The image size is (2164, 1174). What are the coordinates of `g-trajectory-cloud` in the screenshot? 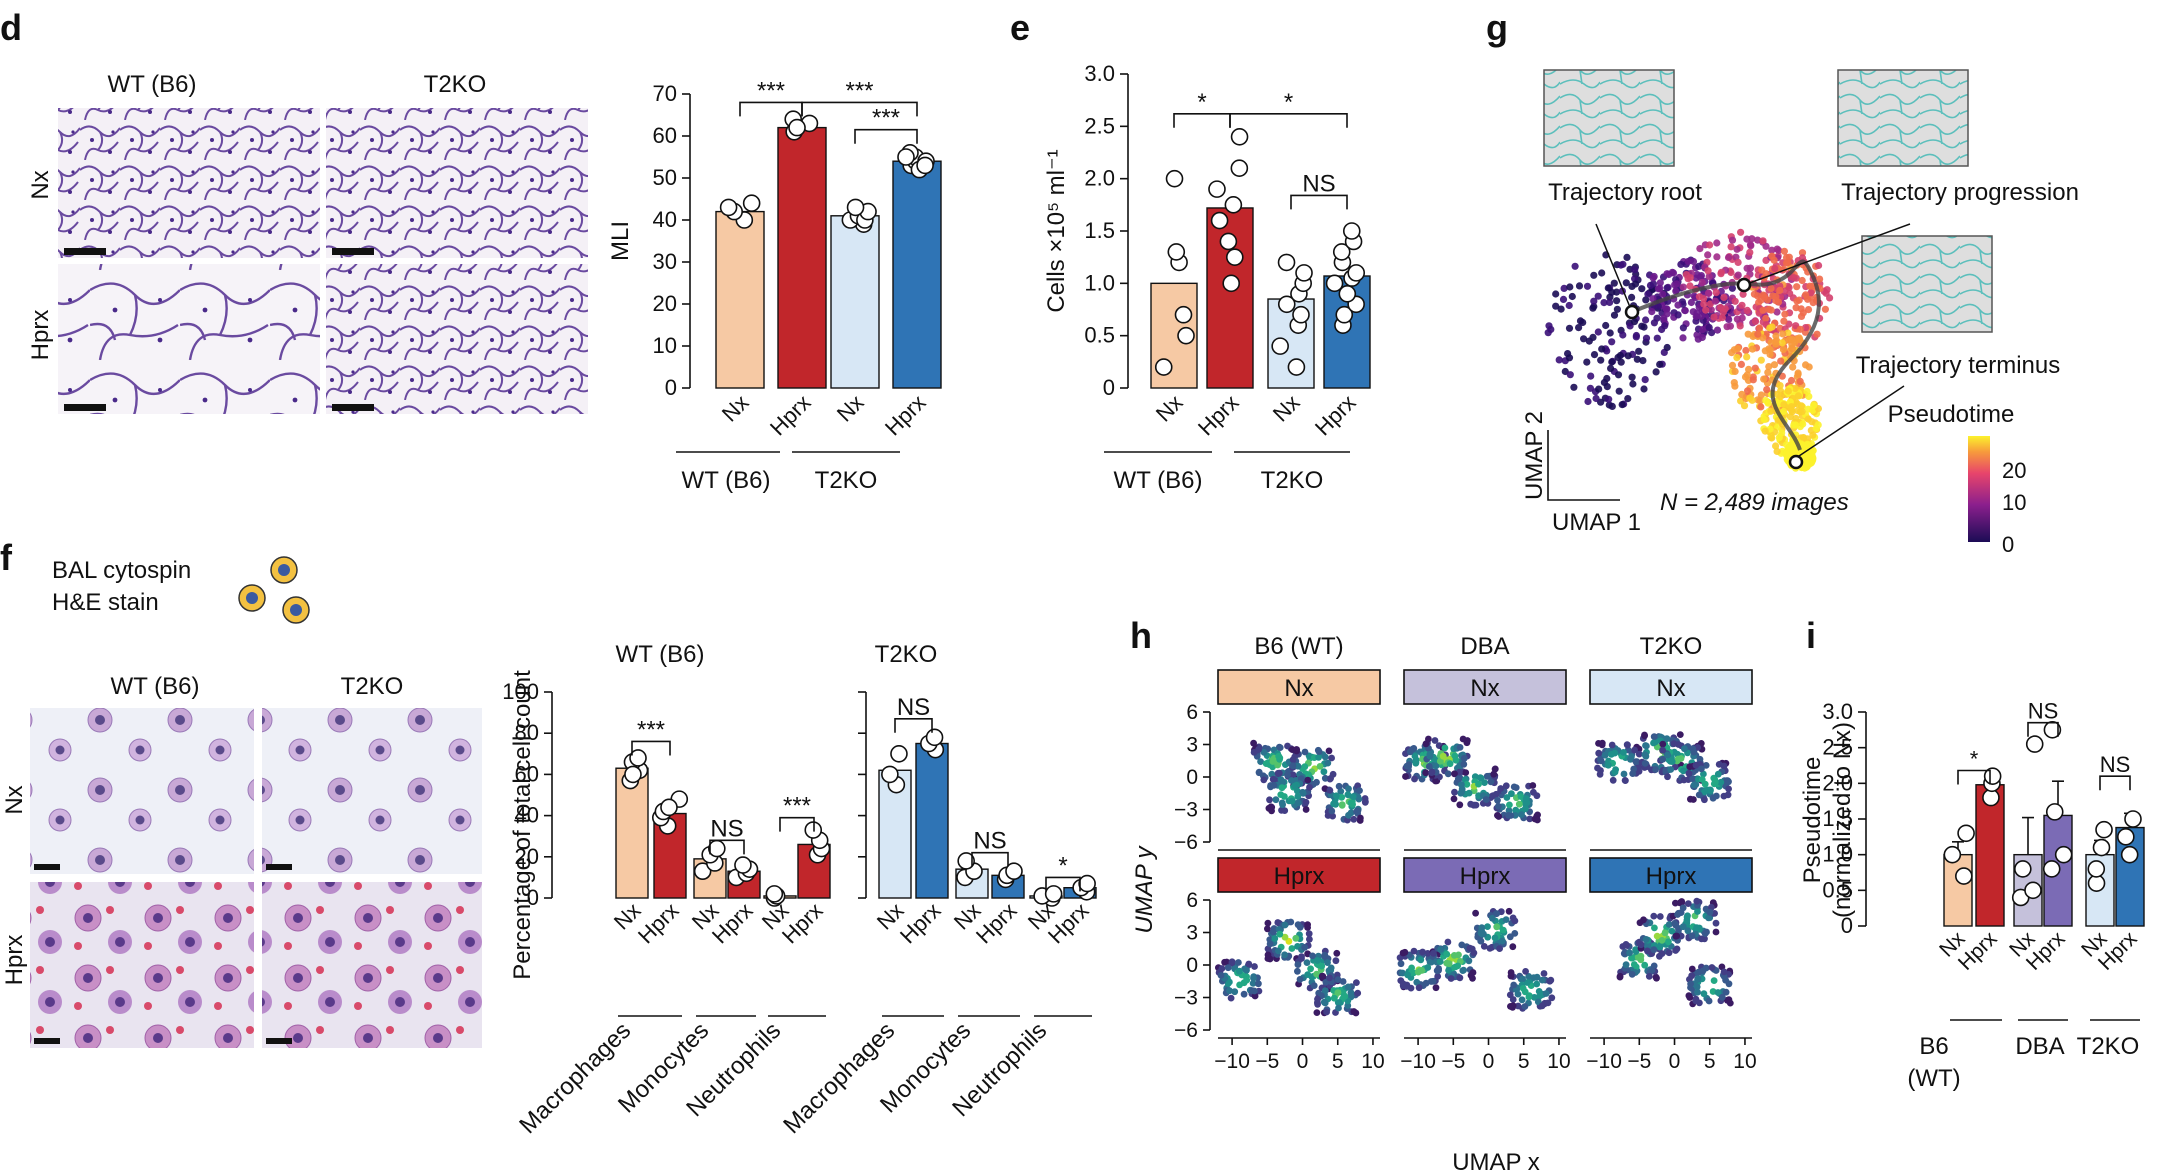 It's located at (1689, 350).